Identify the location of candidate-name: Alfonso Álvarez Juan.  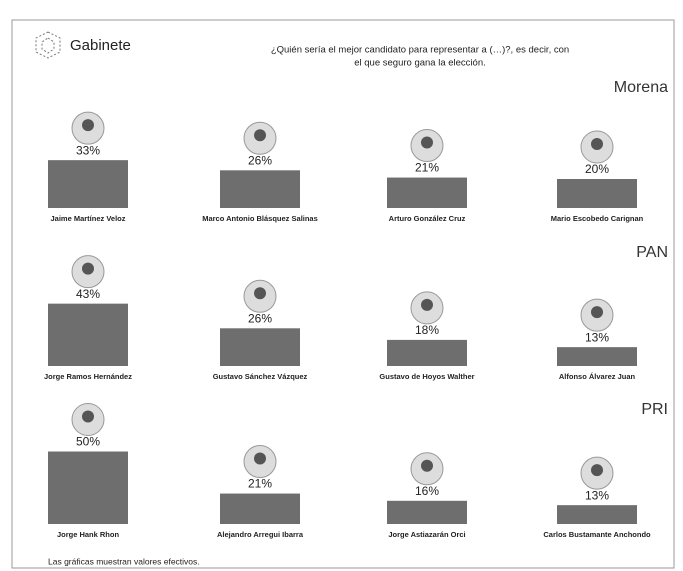
(597, 376).